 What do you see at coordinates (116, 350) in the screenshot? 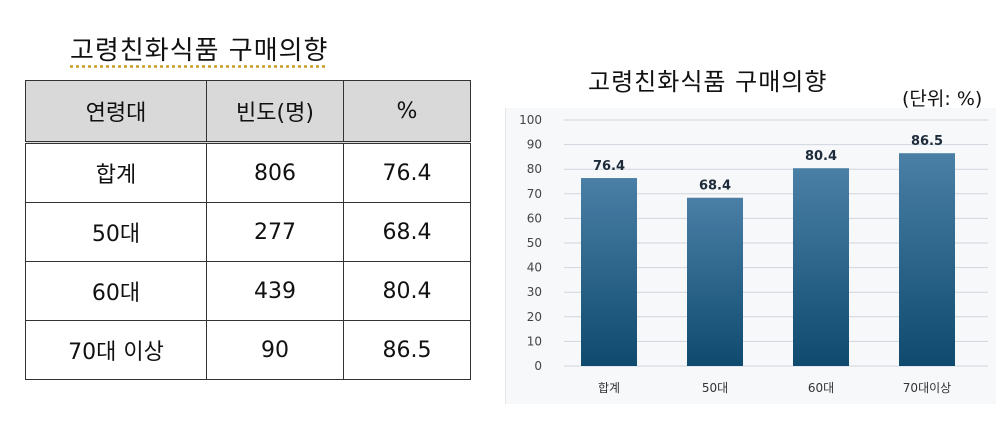
I see `cell-age-group: 70대 이상` at bounding box center [116, 350].